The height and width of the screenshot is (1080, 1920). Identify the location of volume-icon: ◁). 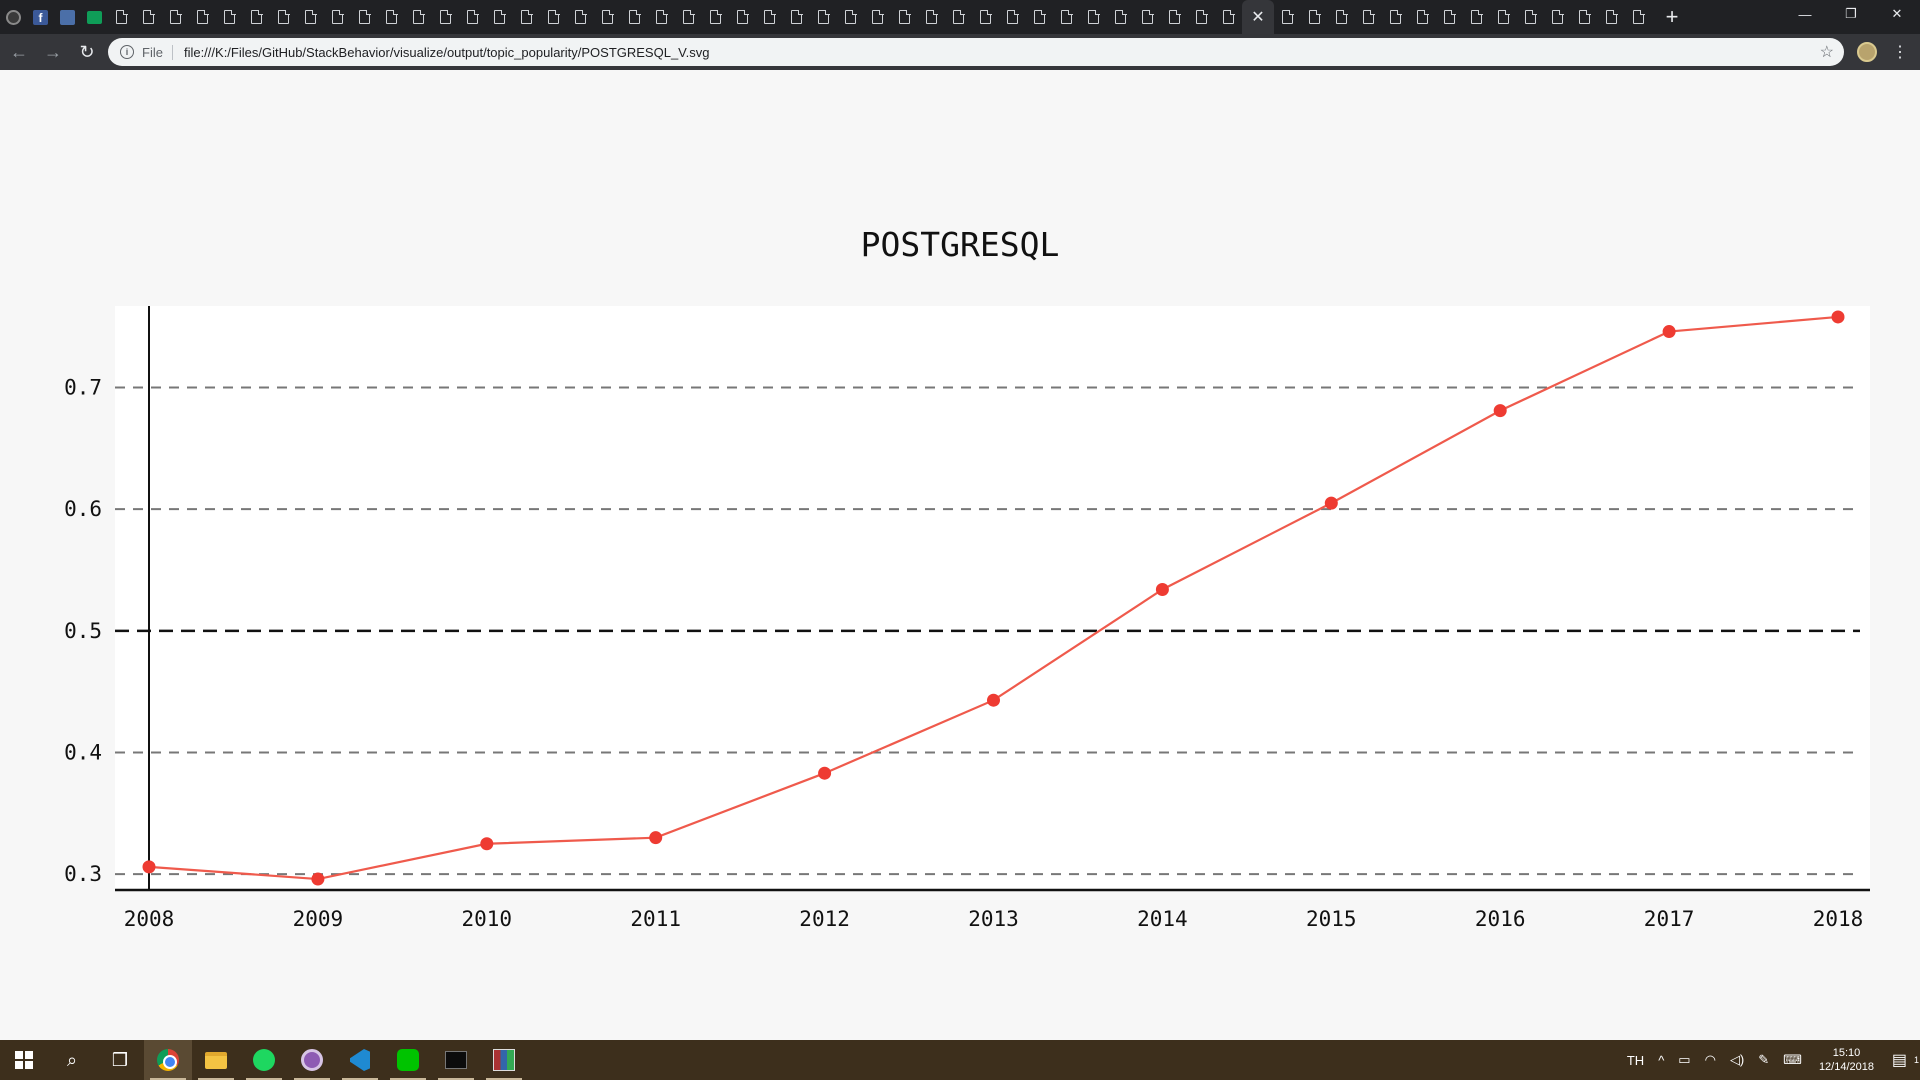
(1737, 1059).